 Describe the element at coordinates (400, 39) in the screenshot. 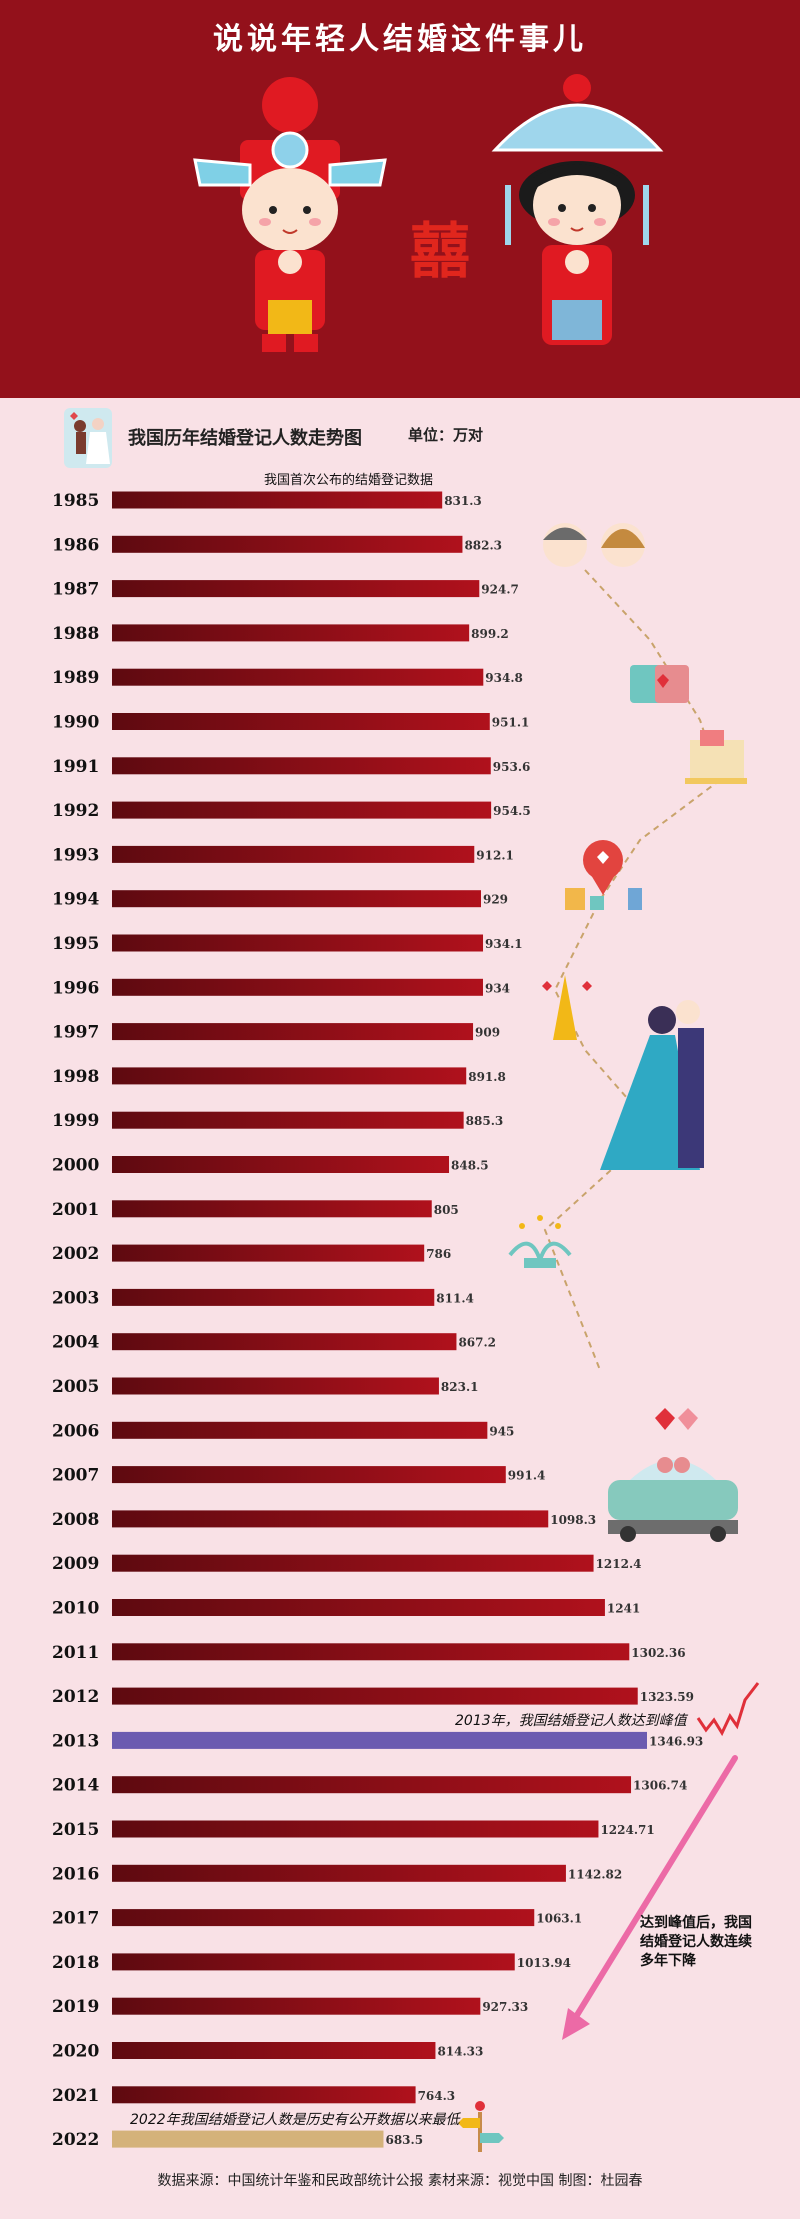

I see `hero-title: 说说年轻人结婚这件事儿` at that location.